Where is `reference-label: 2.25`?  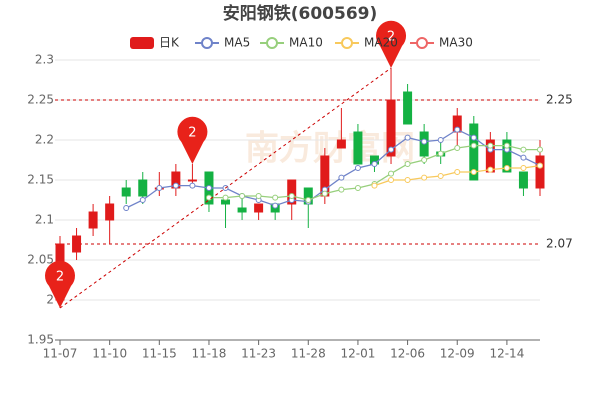 reference-label: 2.25 is located at coordinates (559, 100).